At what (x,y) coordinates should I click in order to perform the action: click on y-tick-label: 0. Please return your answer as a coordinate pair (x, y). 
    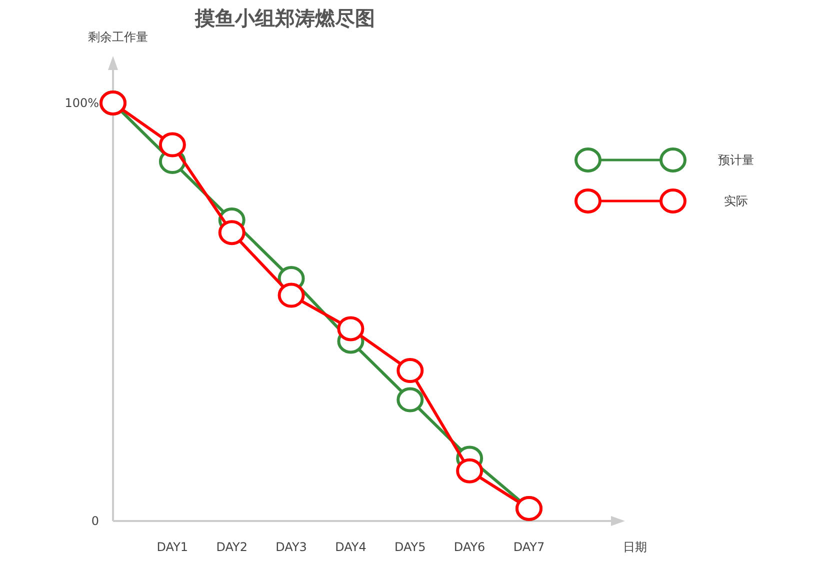
    Looking at the image, I should click on (95, 521).